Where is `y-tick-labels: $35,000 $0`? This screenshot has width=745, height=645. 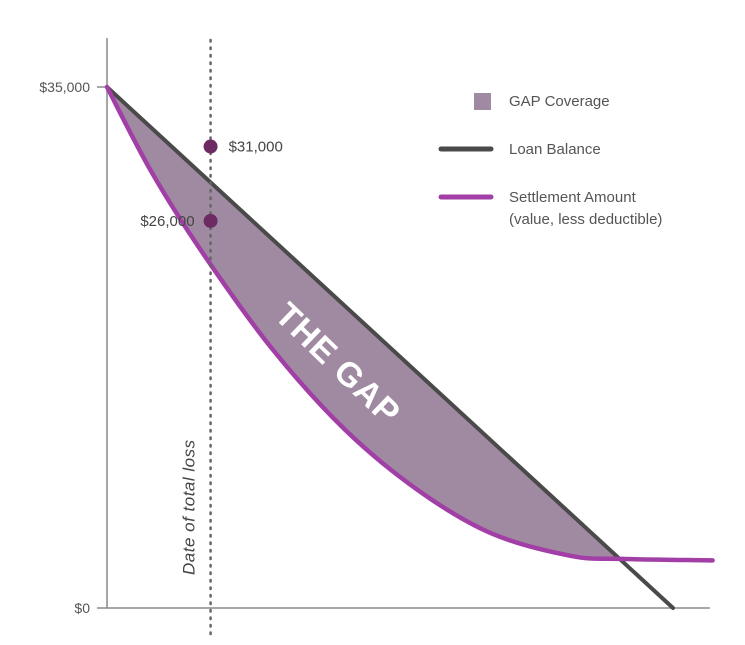
y-tick-labels: $35,000 $0 is located at coordinates (73, 347).